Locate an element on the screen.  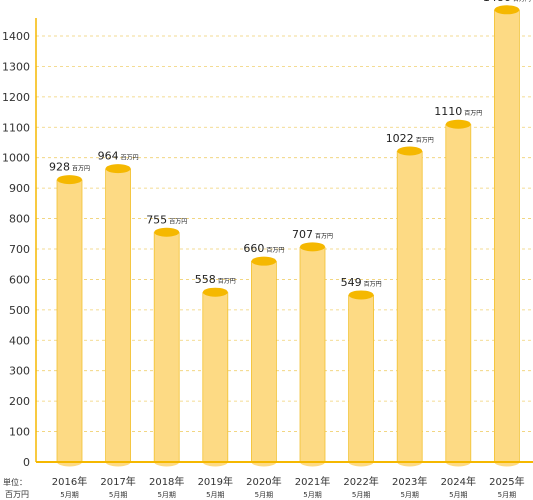
y-tick-label: 700 is located at coordinates (19, 249).